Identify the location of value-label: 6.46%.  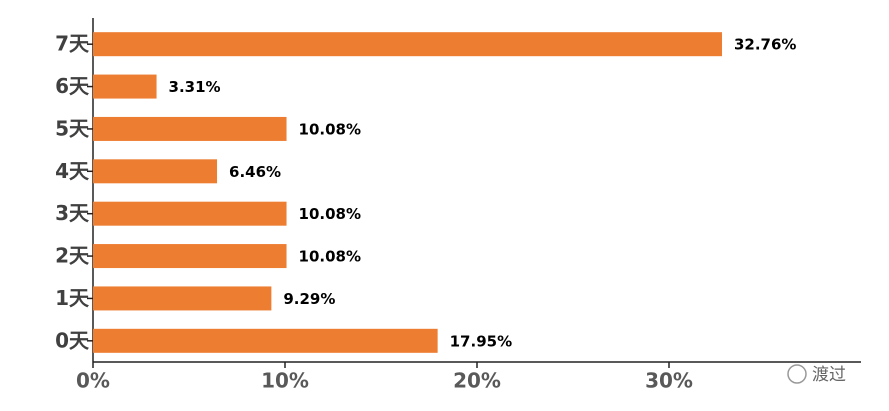
(255, 172).